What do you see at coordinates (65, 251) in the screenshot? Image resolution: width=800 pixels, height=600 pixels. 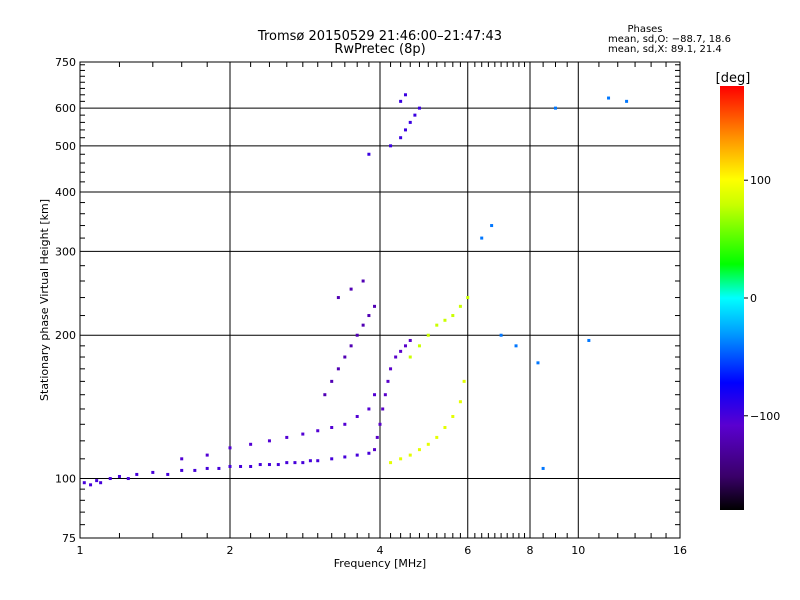 I see `y-tick-label: 300` at bounding box center [65, 251].